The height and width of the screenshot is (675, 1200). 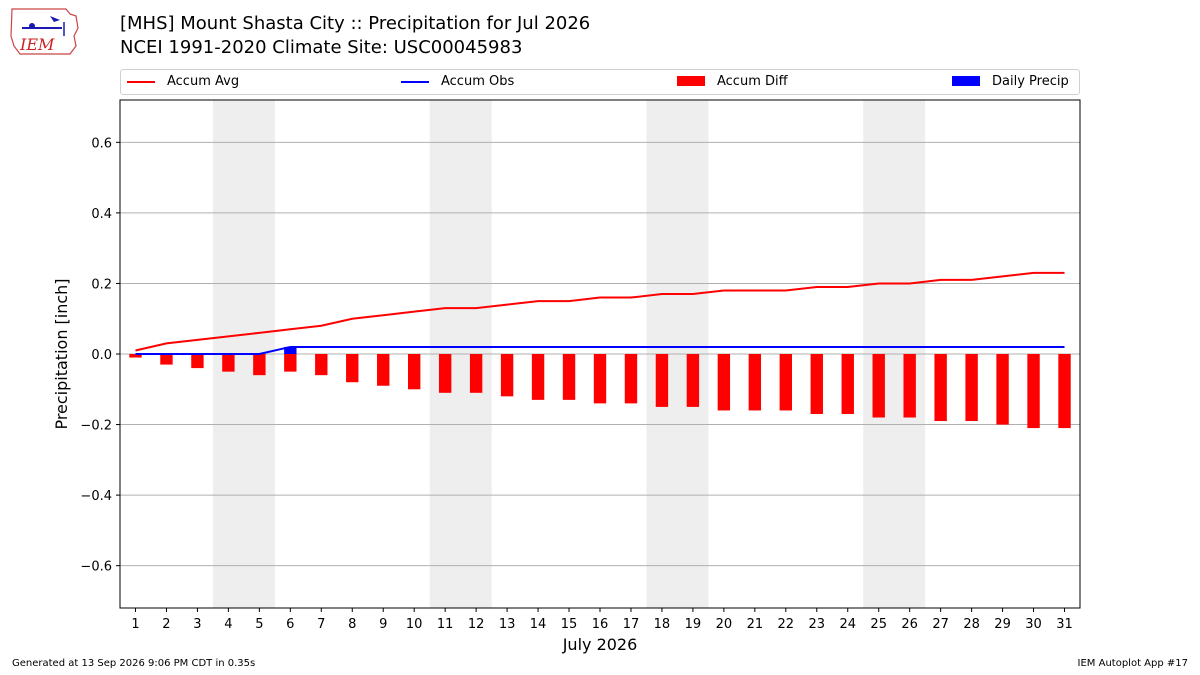 I want to click on xtick-label: 12, so click(x=476, y=624).